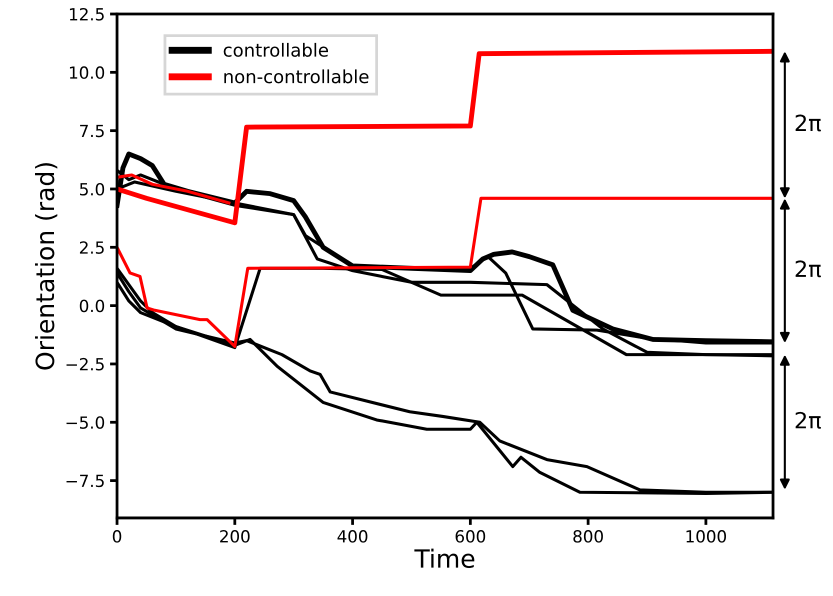 The image size is (833, 596). Describe the element at coordinates (85, 481) in the screenshot. I see `y-tick-label: −7.5` at that location.